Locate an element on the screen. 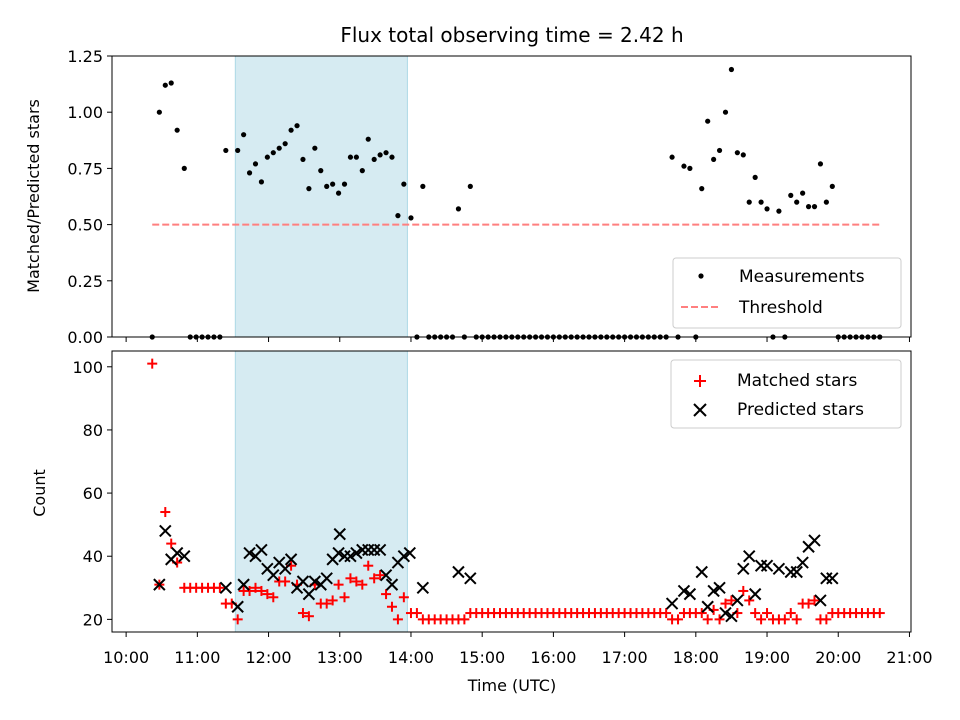 The width and height of the screenshot is (960, 720). legend-measurements-label: Measurements is located at coordinates (802, 277).